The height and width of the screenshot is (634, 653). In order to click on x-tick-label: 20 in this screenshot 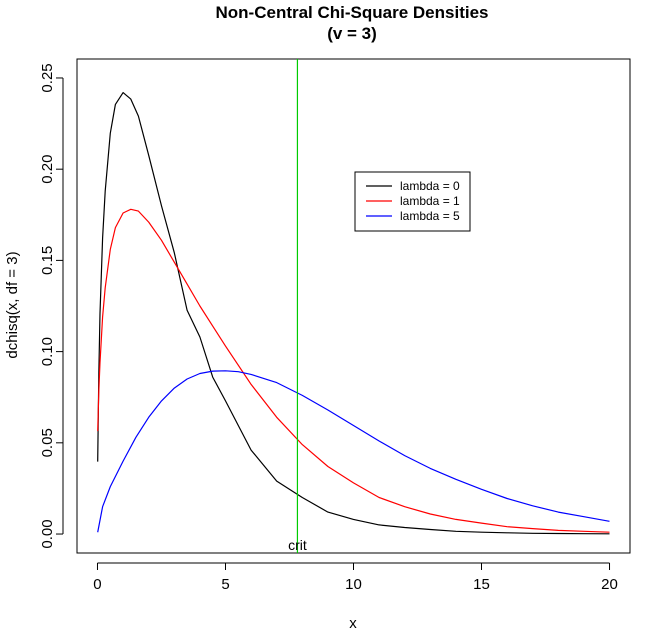, I will do `click(609, 584)`.